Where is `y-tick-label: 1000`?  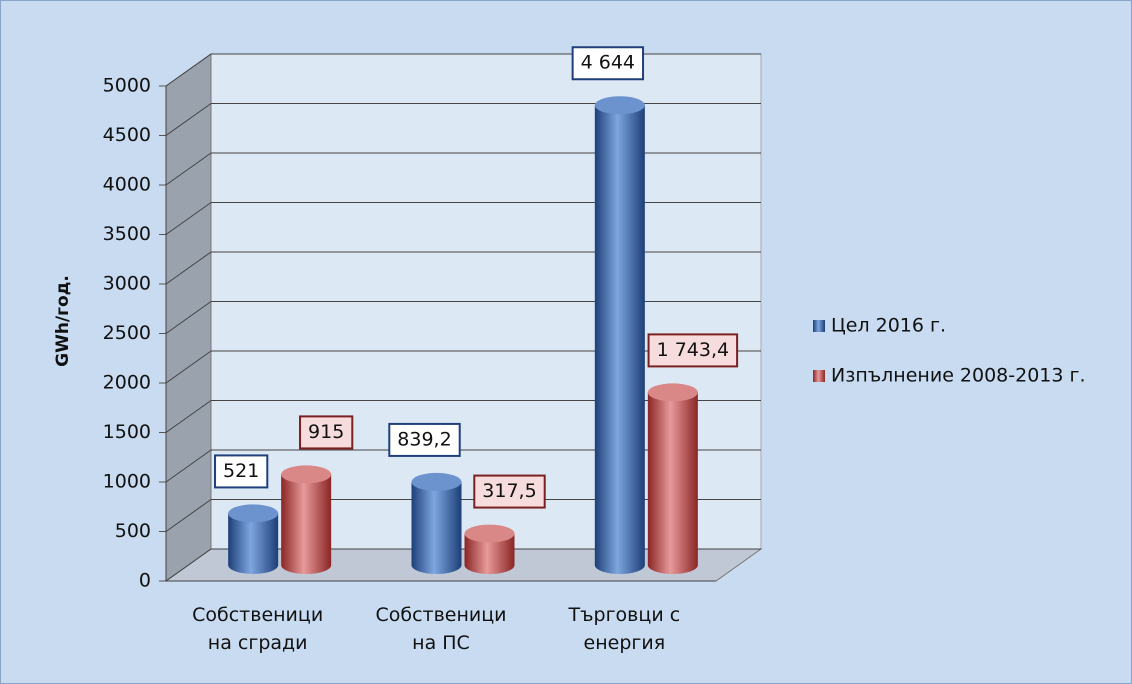
y-tick-label: 1000 is located at coordinates (127, 482).